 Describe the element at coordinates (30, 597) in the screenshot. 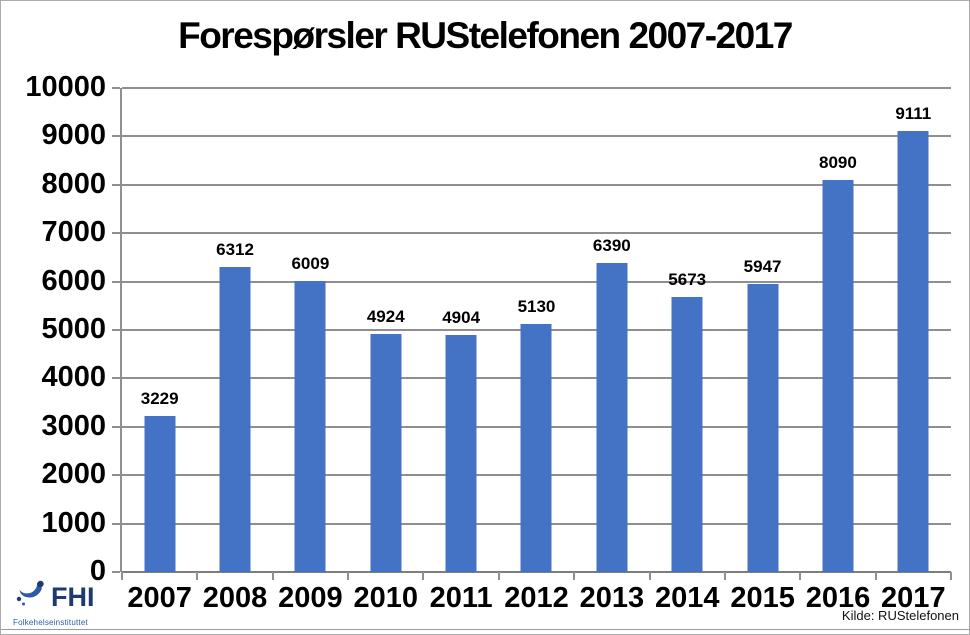

I see `fhi-swoosh-icon` at that location.